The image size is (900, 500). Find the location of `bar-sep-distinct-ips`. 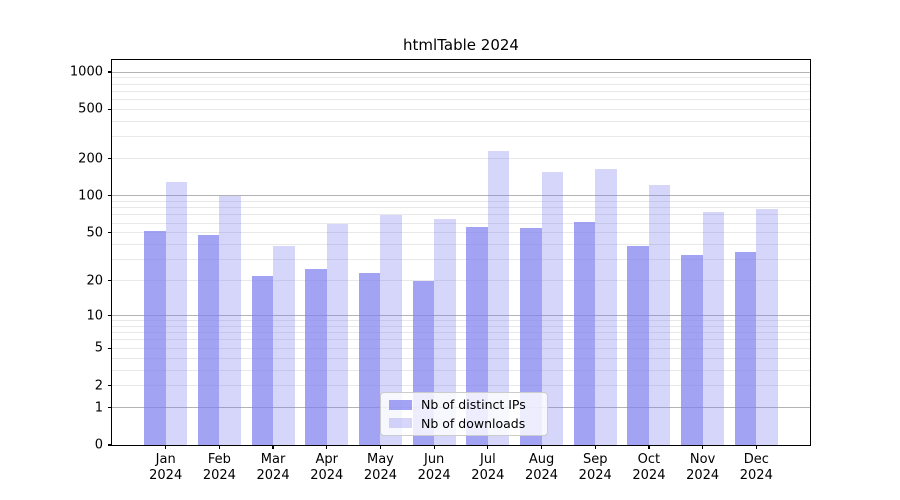

bar-sep-distinct-ips is located at coordinates (584, 333).